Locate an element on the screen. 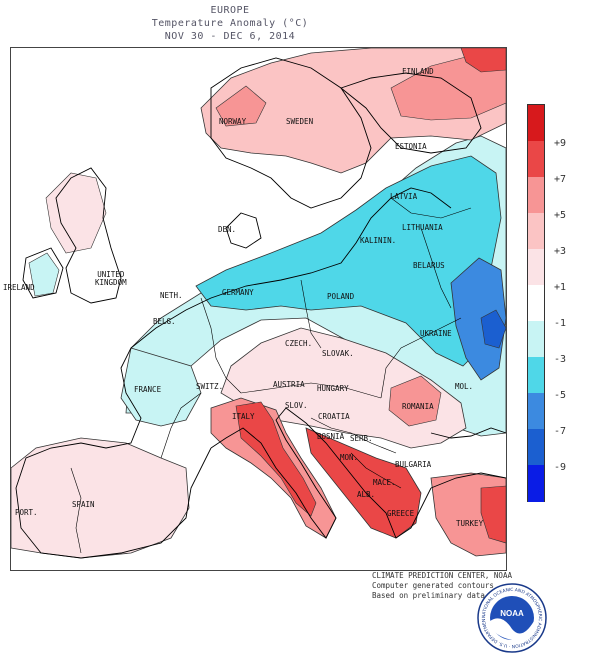  legend-tick: +3 is located at coordinates (560, 251).